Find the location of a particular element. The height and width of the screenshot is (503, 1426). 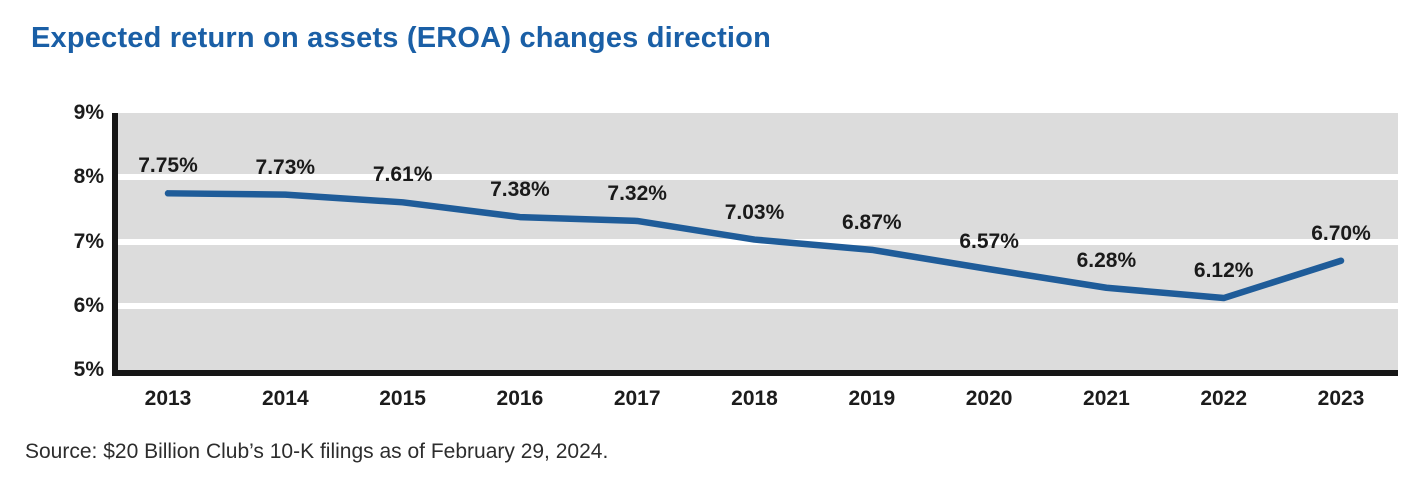

x-tick-label: 2023 is located at coordinates (1341, 398).